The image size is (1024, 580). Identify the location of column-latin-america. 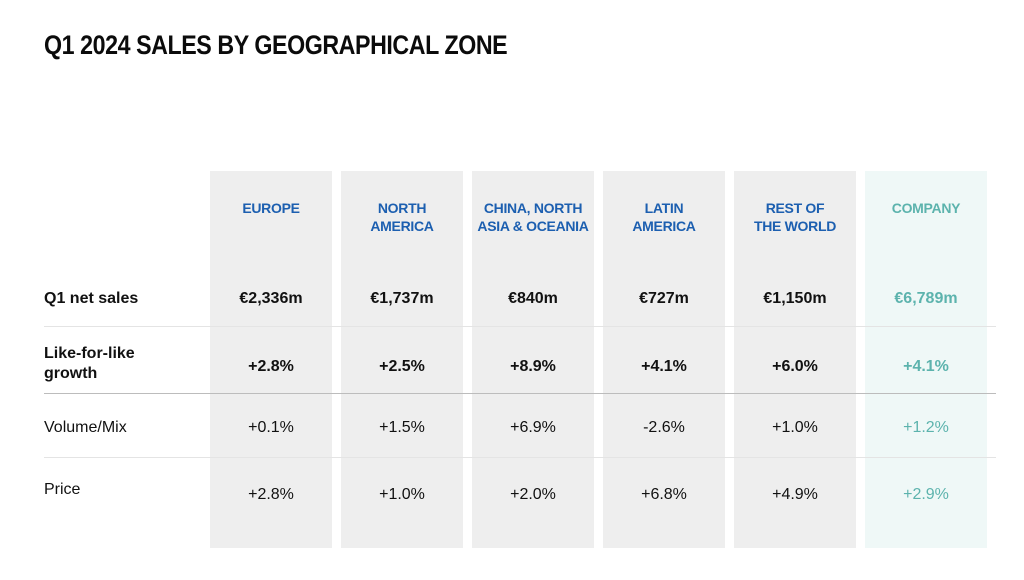
(664, 359).